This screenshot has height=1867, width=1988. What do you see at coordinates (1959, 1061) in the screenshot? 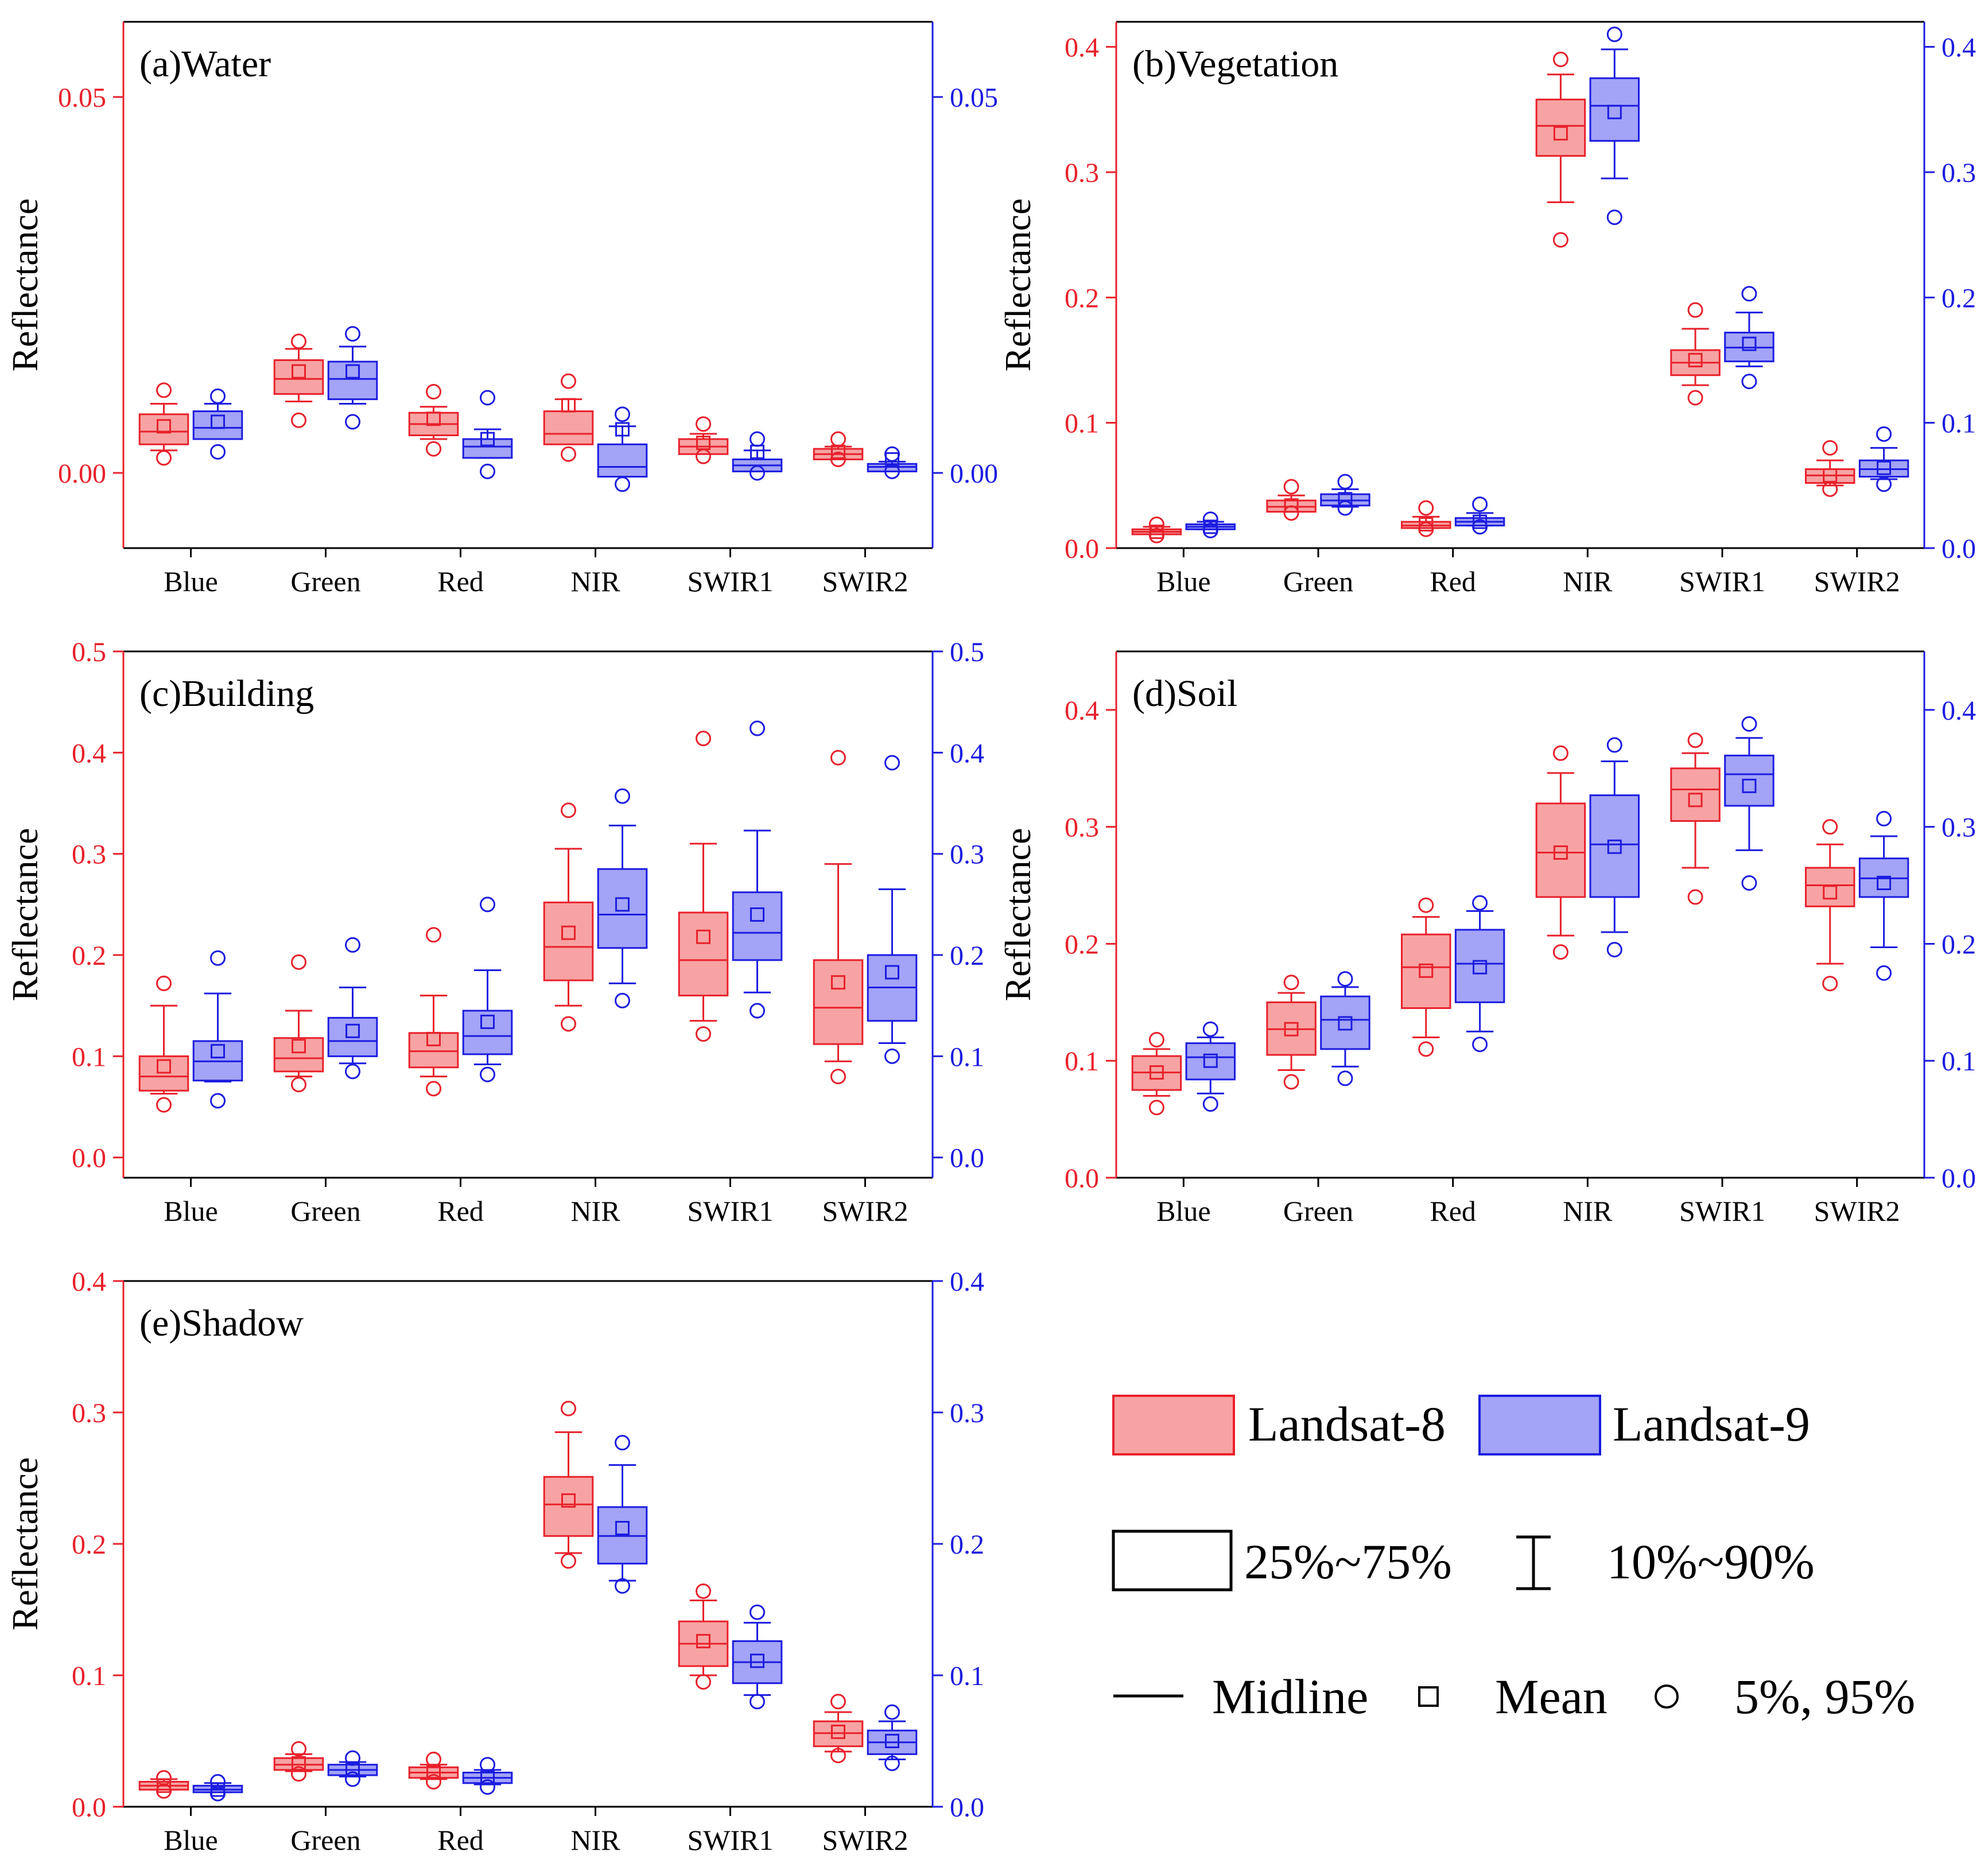
I see `right-y-tick-label: 0.1` at bounding box center [1959, 1061].